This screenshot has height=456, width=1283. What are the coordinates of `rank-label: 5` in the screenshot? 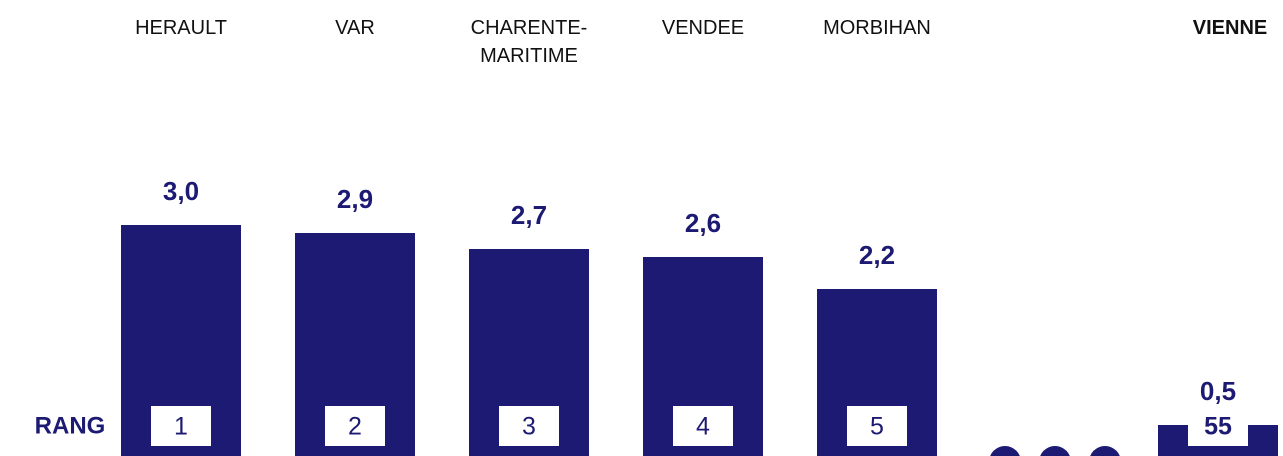 It's located at (877, 427).